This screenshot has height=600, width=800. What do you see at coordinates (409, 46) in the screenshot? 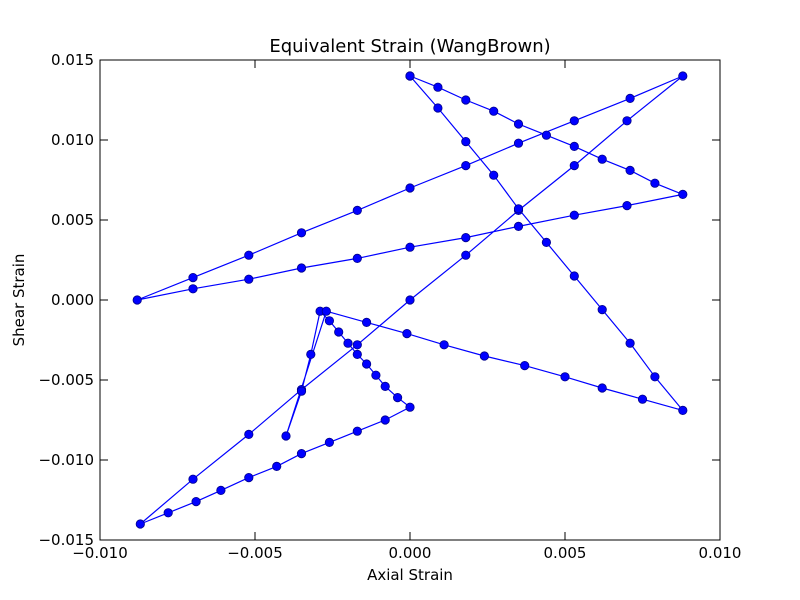
I see `chart-title: Equivalent Strain (WangBrown)` at bounding box center [409, 46].